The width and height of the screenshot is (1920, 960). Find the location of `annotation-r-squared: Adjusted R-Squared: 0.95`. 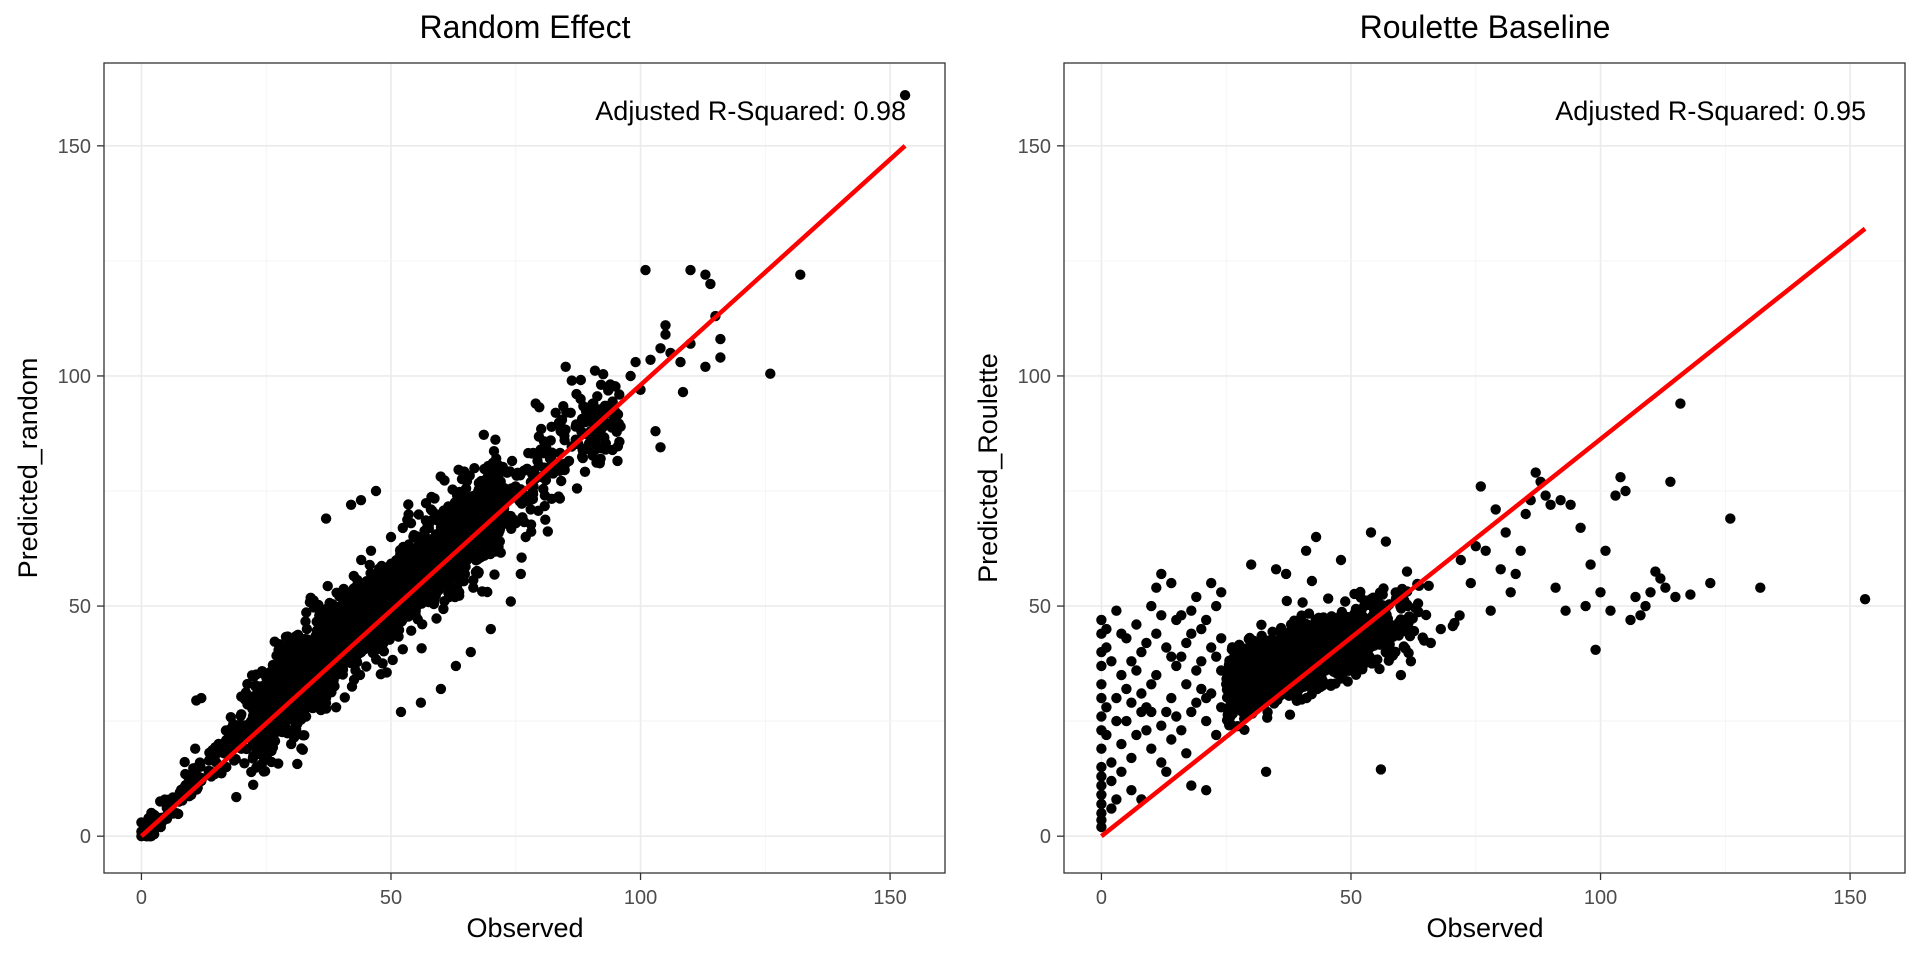

annotation-r-squared: Adjusted R-Squared: 0.95 is located at coordinates (1710, 111).